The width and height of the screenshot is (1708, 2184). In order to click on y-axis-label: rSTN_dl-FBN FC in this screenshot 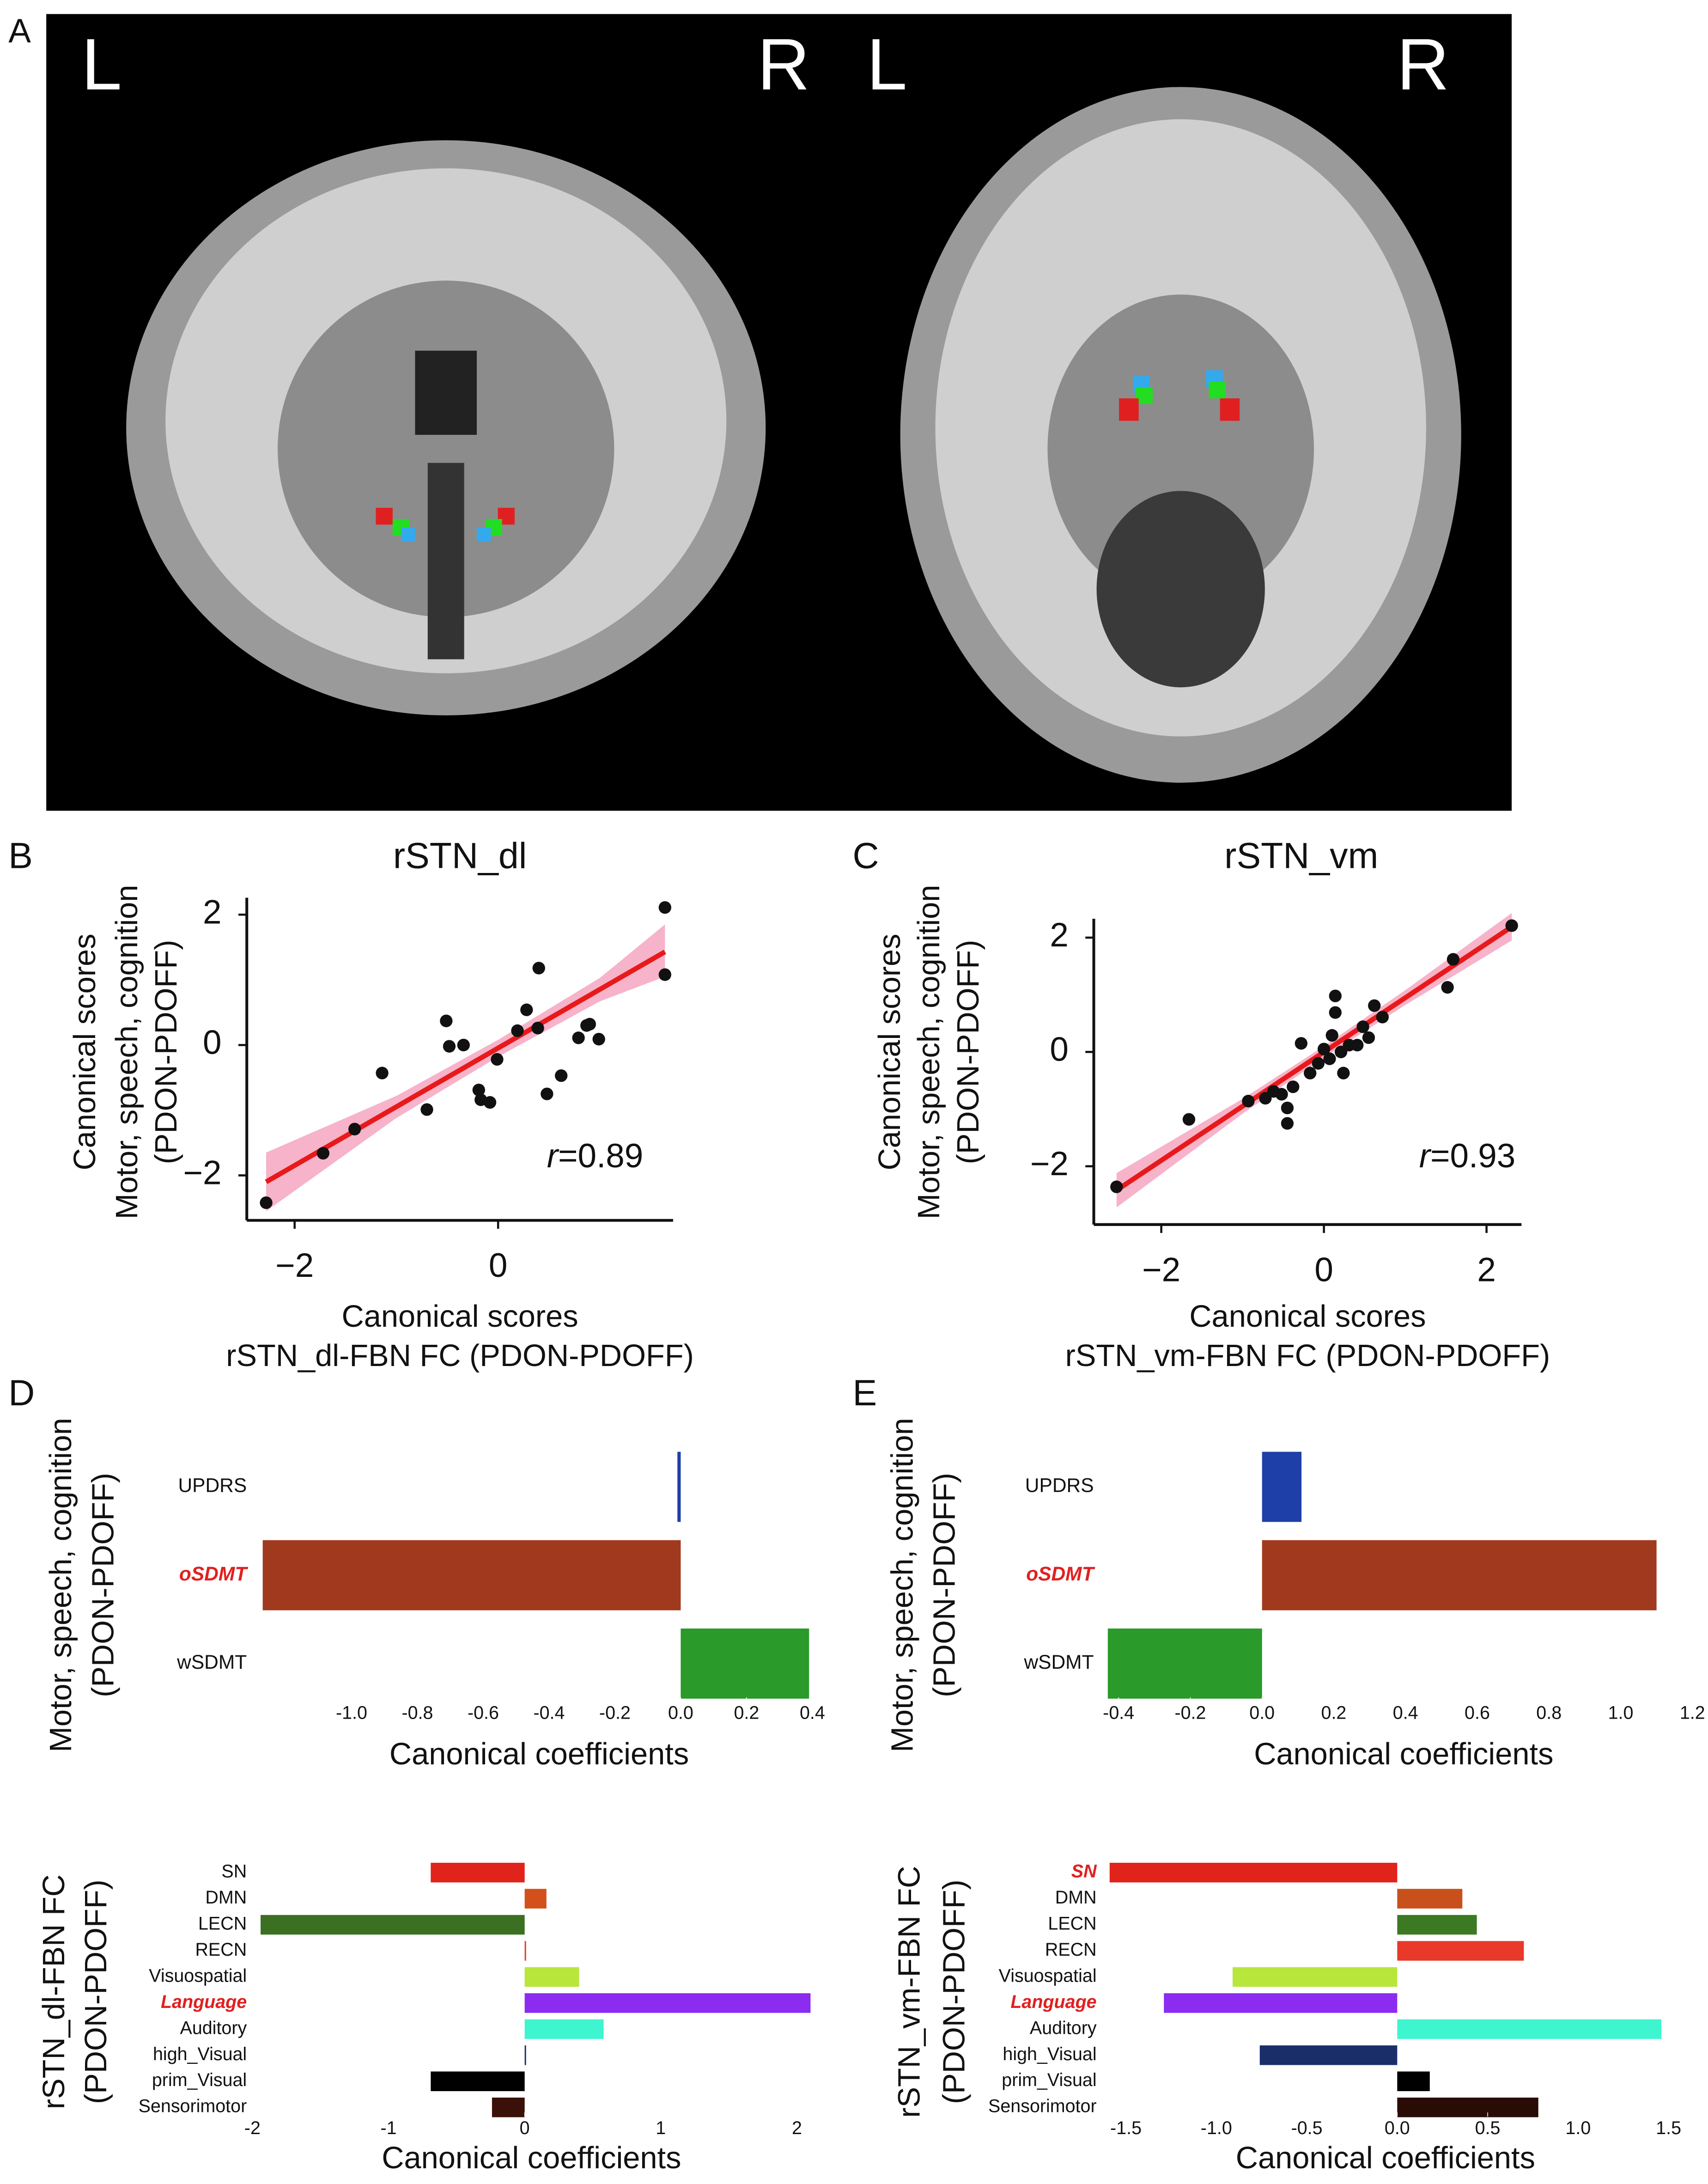, I will do `click(54, 1991)`.